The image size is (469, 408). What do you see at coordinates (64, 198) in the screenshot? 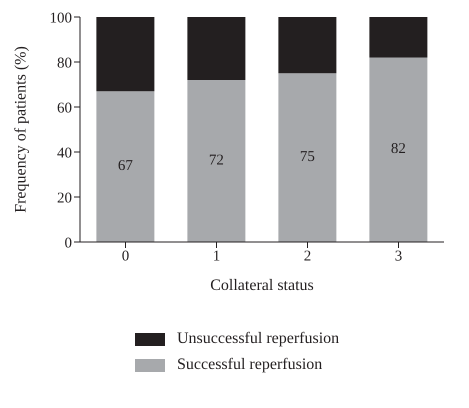
I see `y-tick-label: 20` at bounding box center [64, 198].